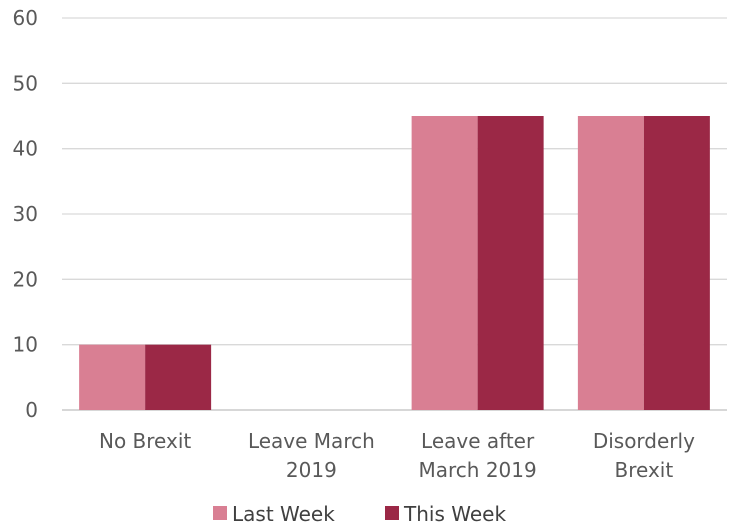 The image size is (734, 527). What do you see at coordinates (25, 149) in the screenshot?
I see `y-tick-label: 40` at bounding box center [25, 149].